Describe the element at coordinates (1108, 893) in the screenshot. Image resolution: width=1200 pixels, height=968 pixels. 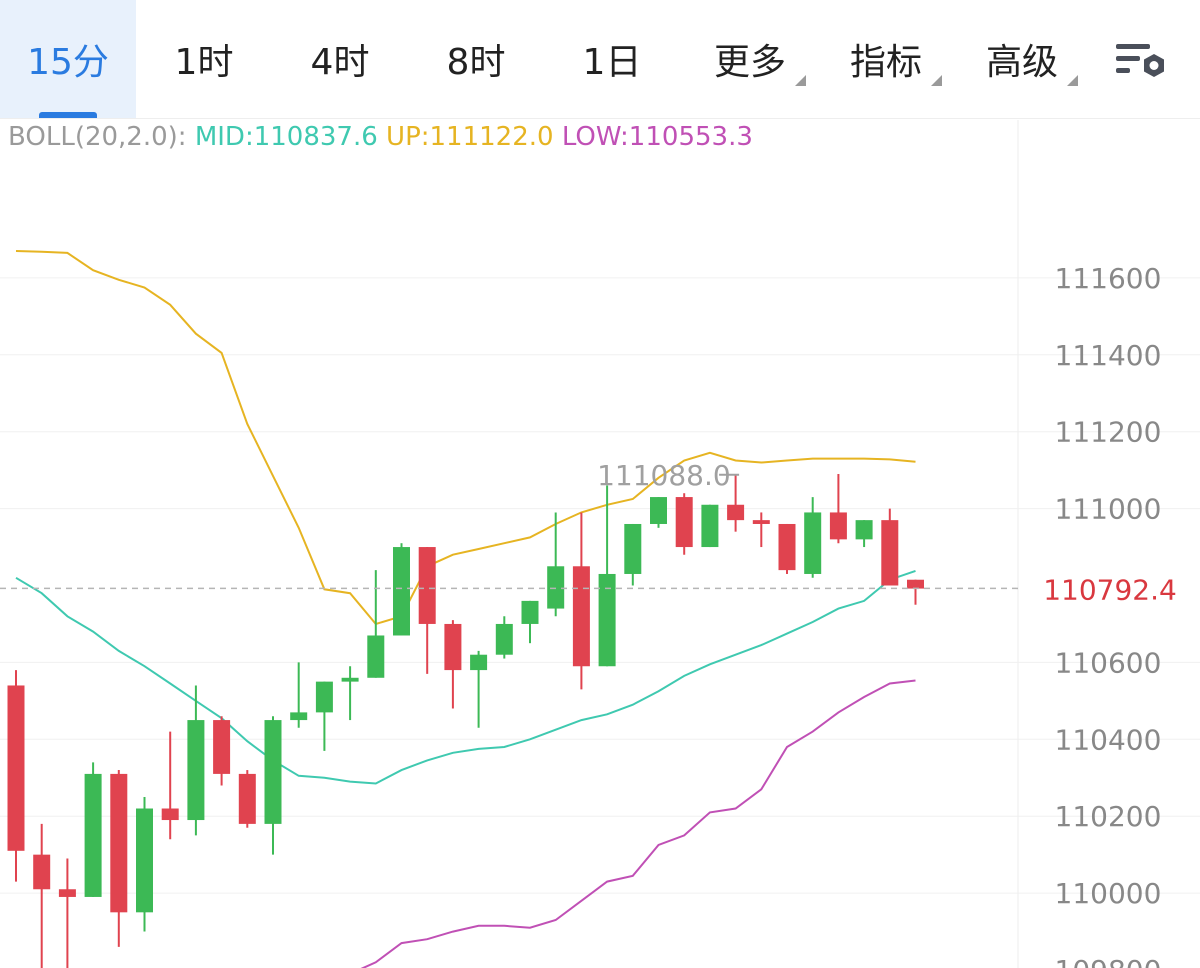
I see `y-tick-label: 110000` at that location.